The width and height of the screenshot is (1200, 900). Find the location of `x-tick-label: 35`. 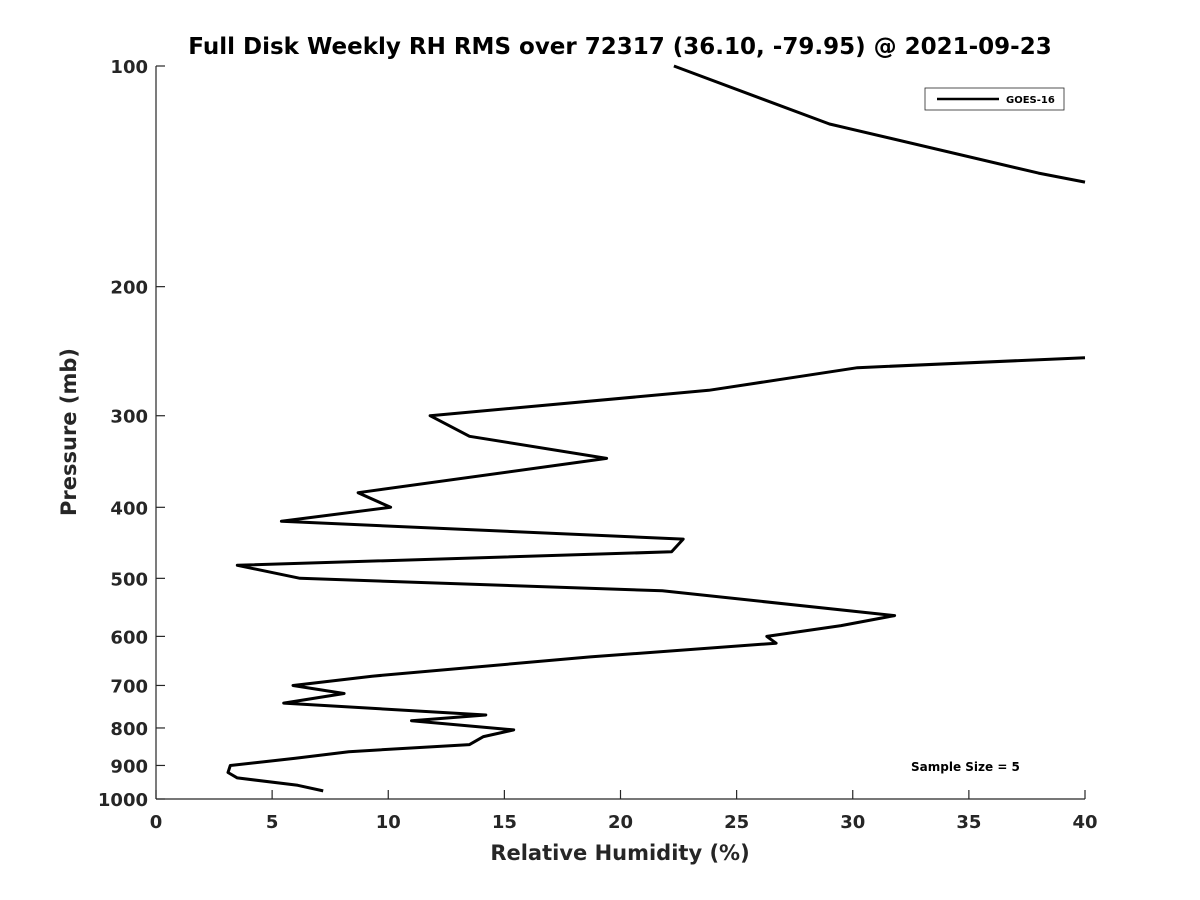

x-tick-label: 35 is located at coordinates (968, 822).